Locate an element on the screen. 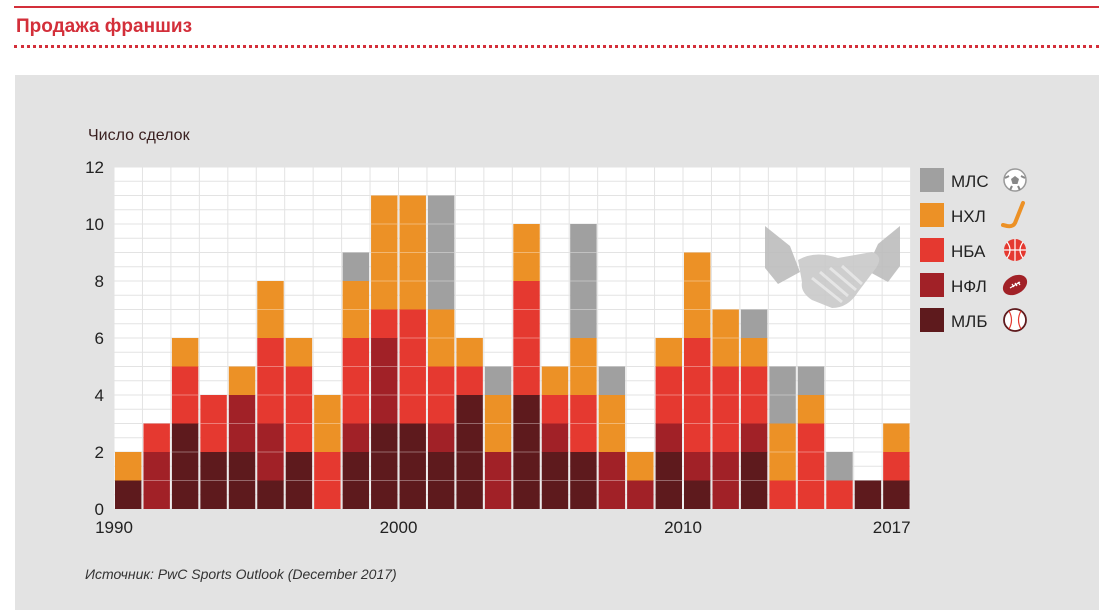 The width and height of the screenshot is (1113, 610). legend-item: МЛБ is located at coordinates (973, 320).